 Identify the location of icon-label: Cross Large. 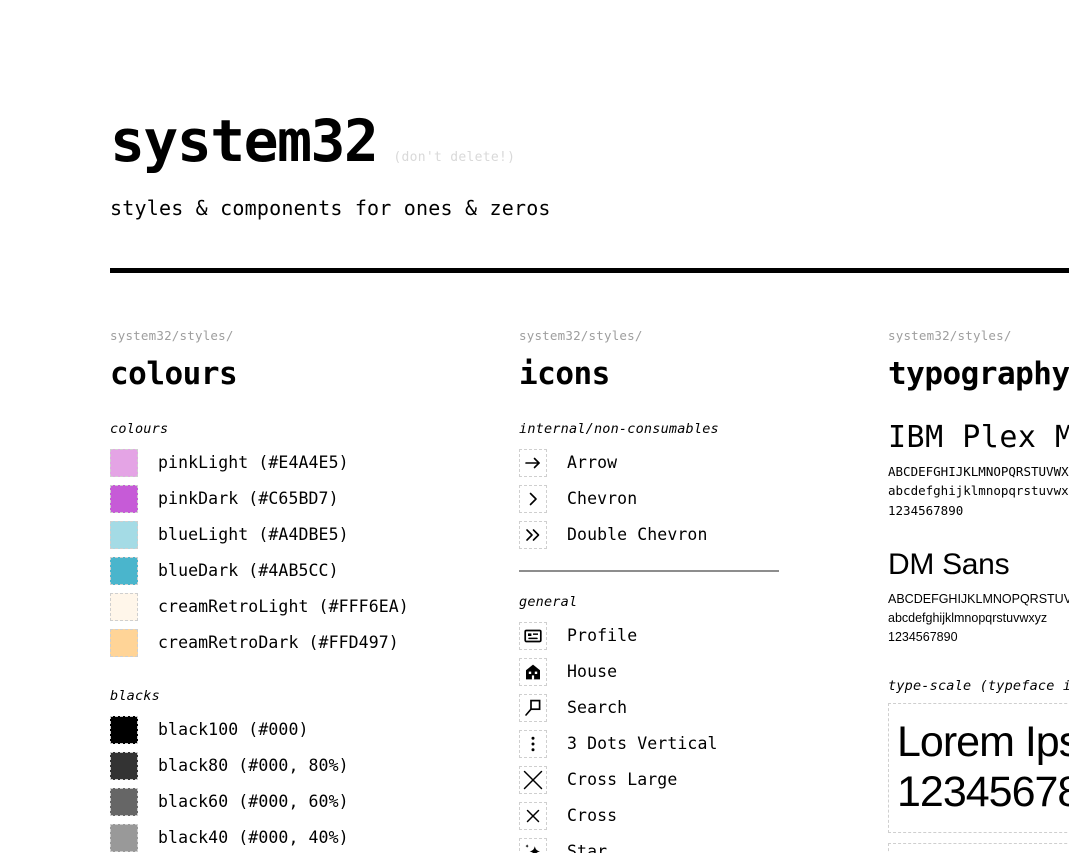
(622, 780).